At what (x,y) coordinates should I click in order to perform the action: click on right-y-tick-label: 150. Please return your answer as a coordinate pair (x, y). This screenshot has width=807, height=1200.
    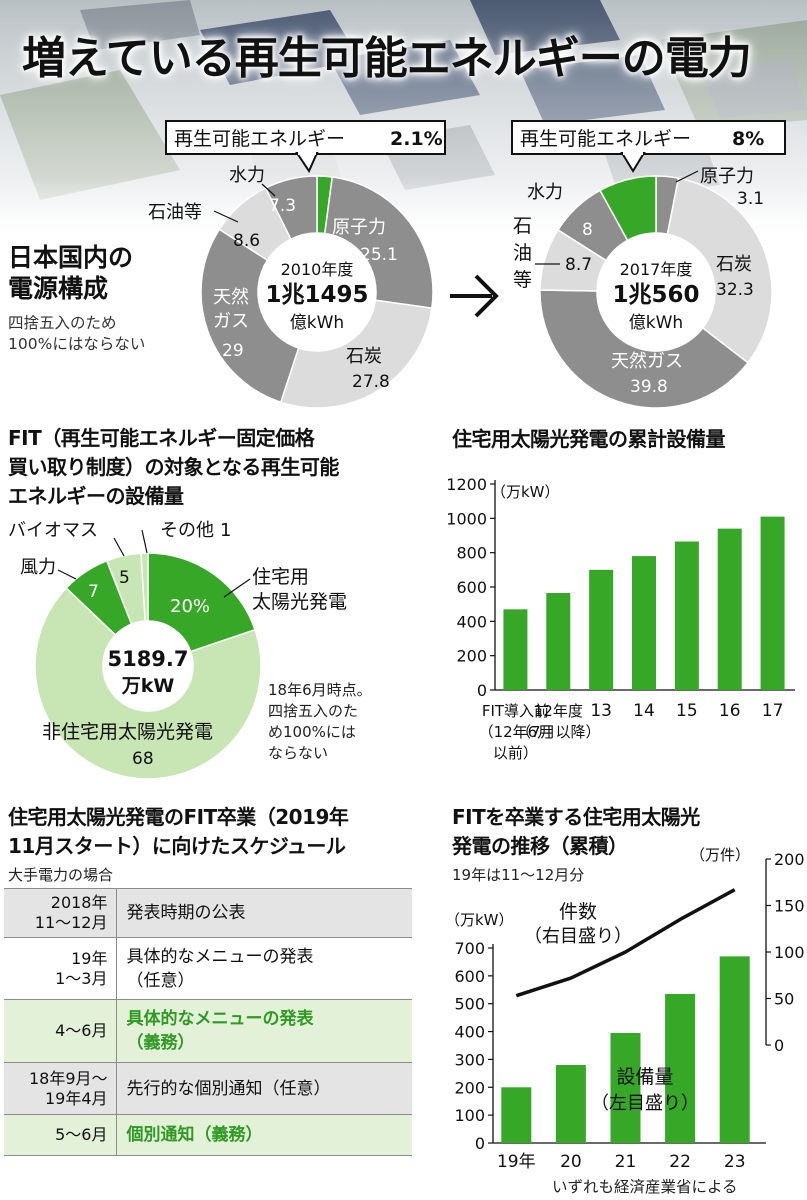
    Looking at the image, I should click on (789, 906).